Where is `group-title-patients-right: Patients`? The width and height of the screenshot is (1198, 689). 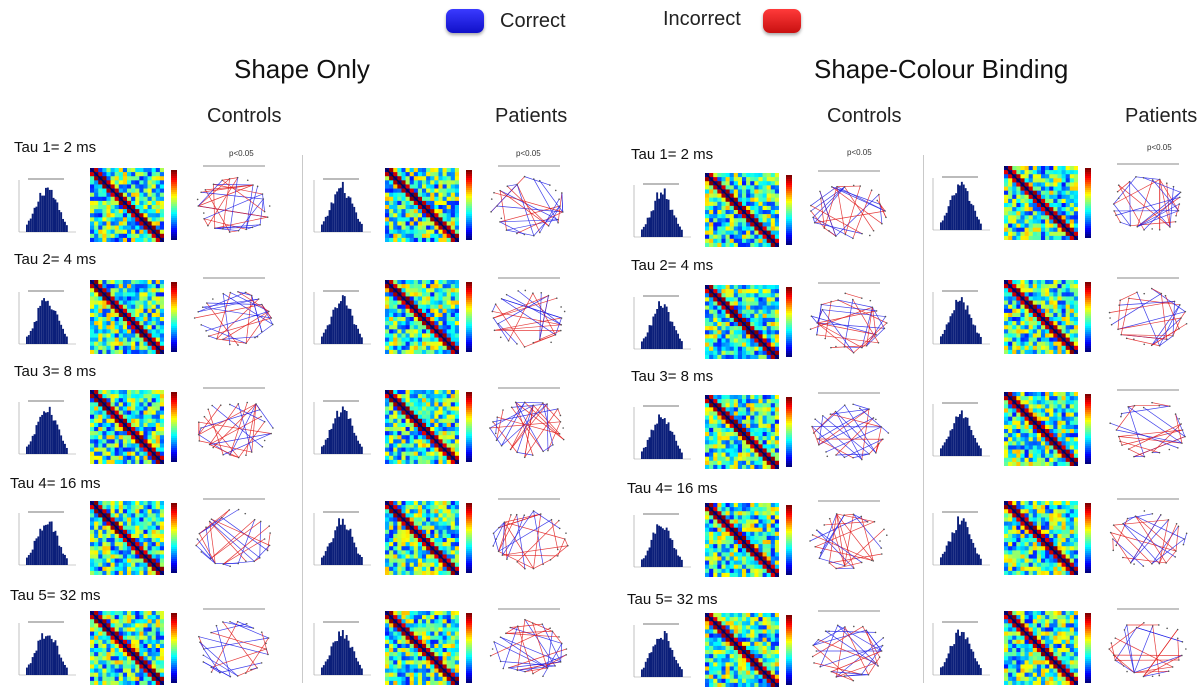
group-title-patients-right: Patients is located at coordinates (1161, 116).